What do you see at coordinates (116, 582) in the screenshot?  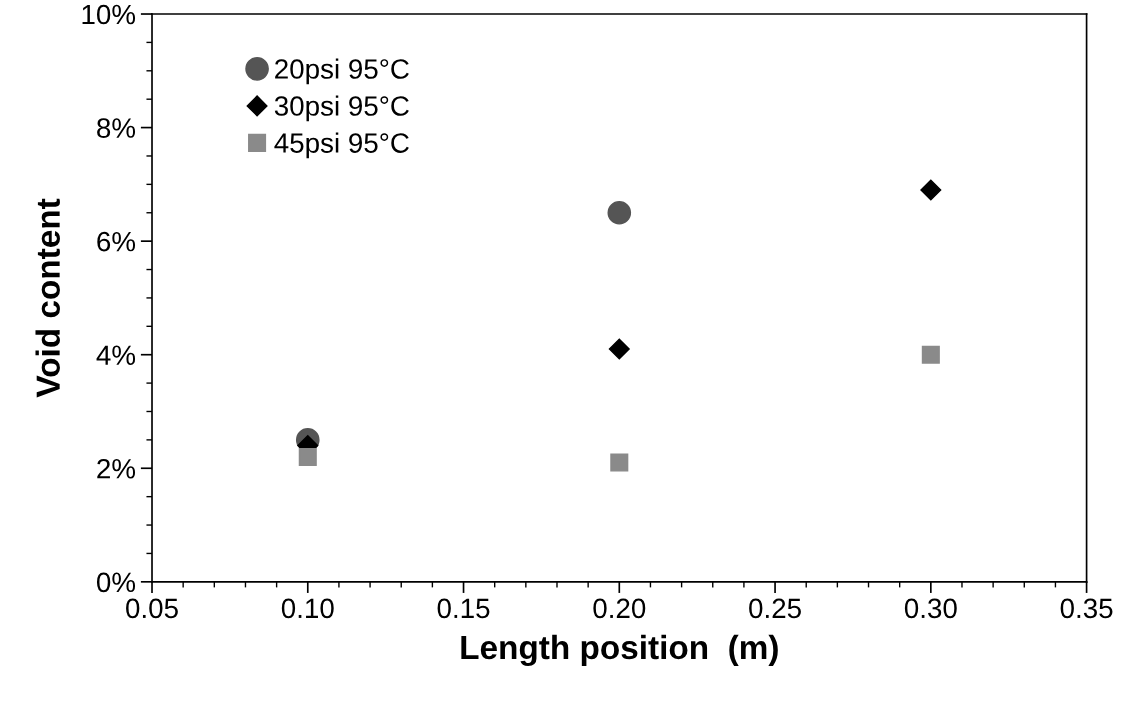 I see `y-tick-label: 0%` at bounding box center [116, 582].